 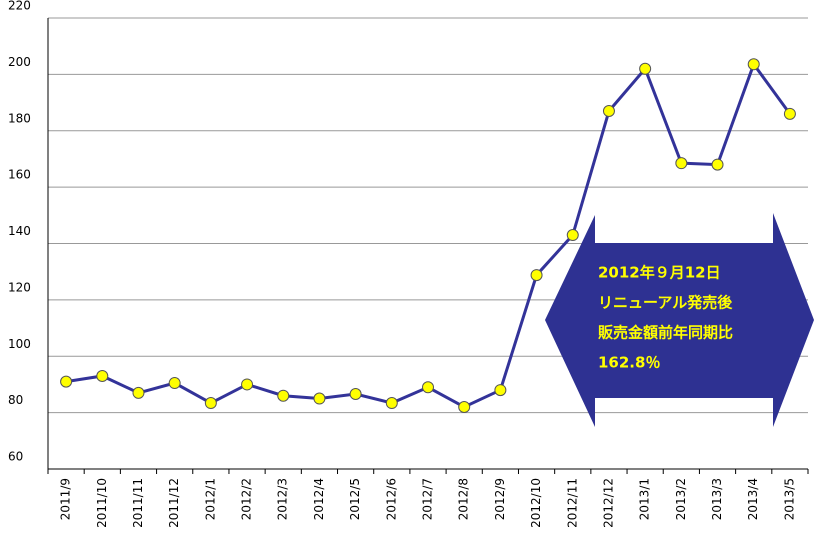 I want to click on x-tick-label: 2011/9, so click(x=66, y=499).